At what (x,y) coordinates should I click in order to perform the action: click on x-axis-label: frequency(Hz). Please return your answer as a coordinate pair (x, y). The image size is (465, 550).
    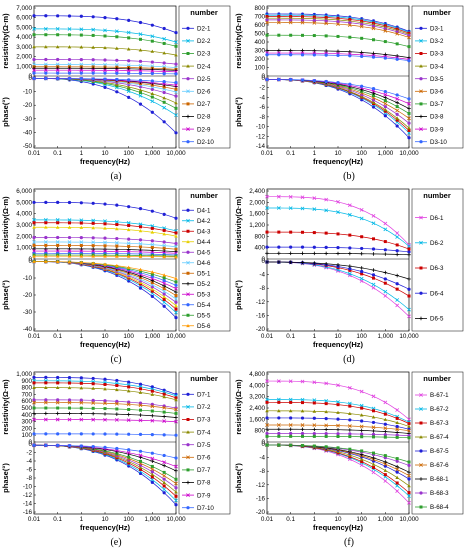
    Looking at the image, I should click on (338, 344).